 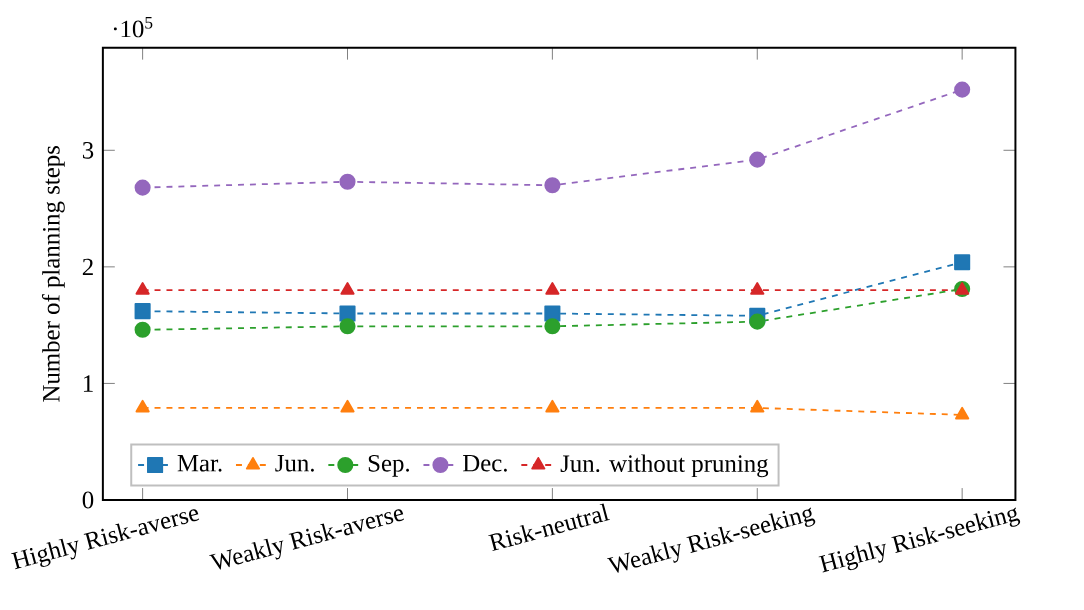 I want to click on y-tick-label: 3, so click(x=88, y=150).